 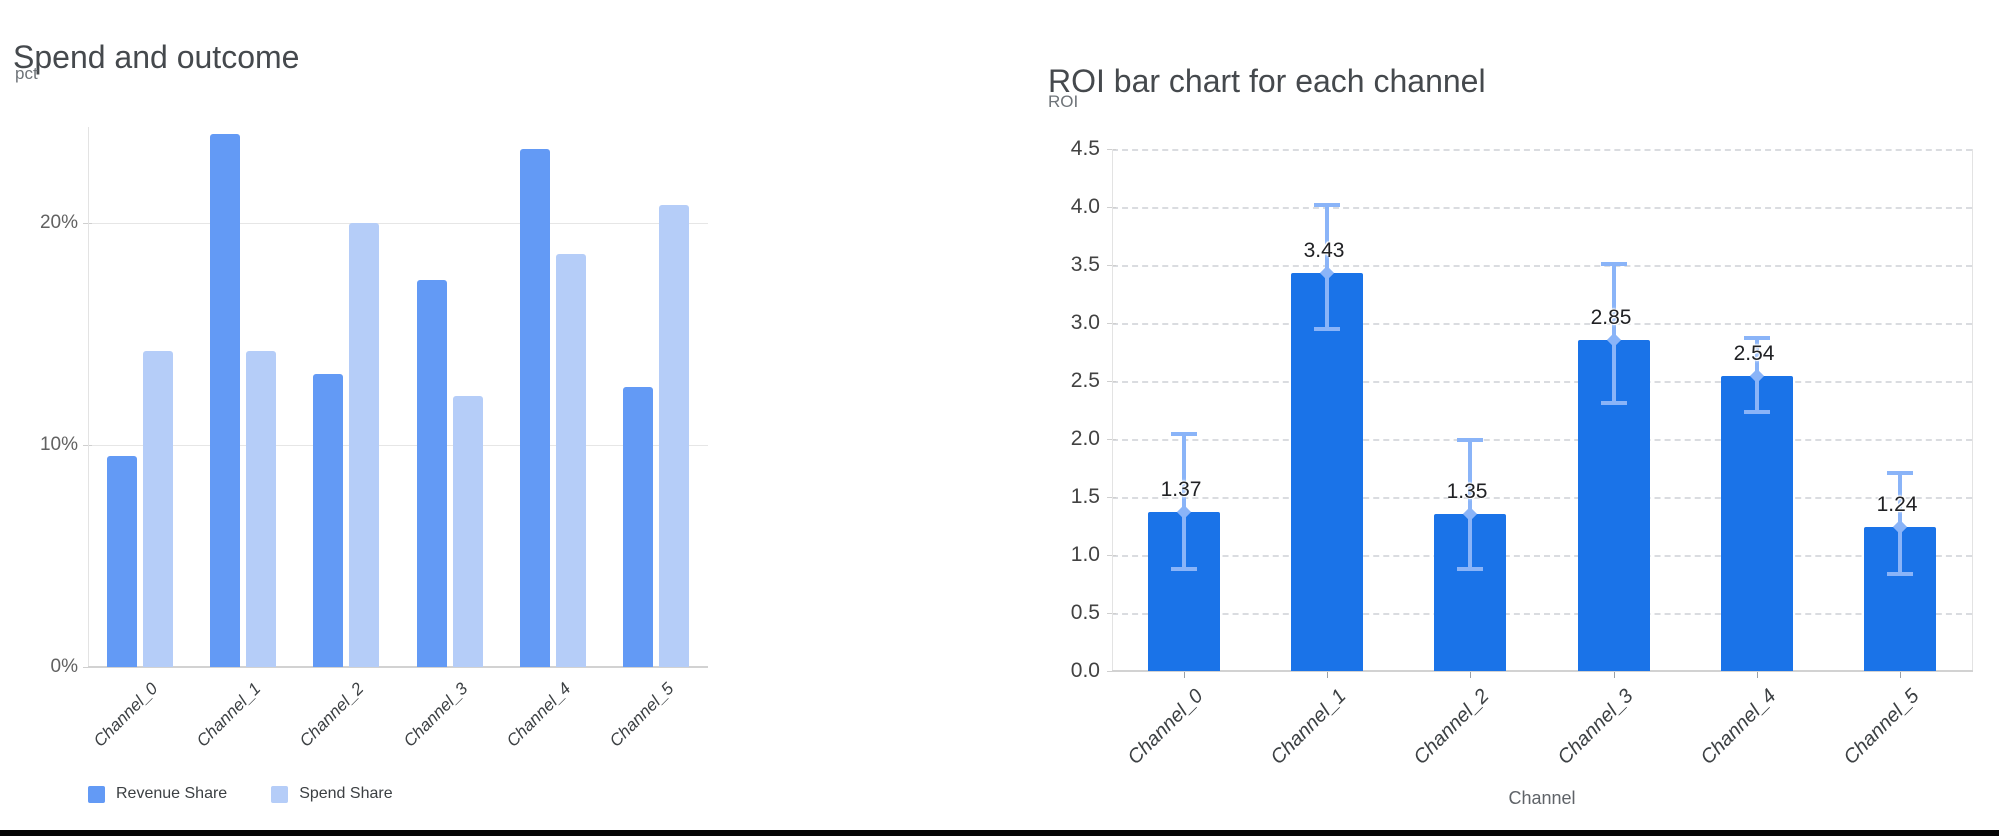 What do you see at coordinates (999, 833) in the screenshot?
I see `window-bottom-border` at bounding box center [999, 833].